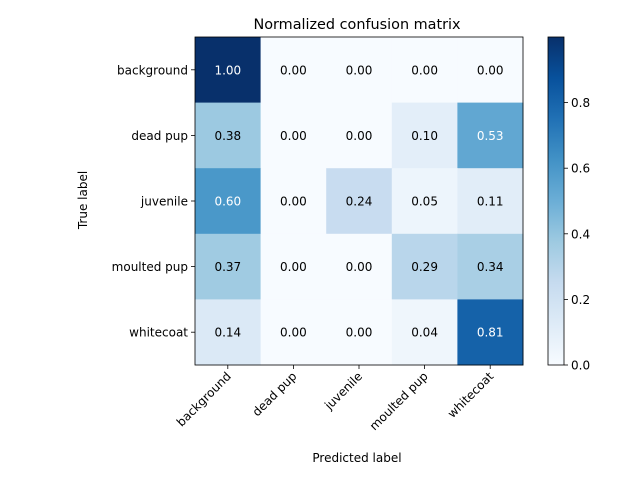 This screenshot has height=480, width=640. I want to click on colorbar-ticks: 0.0 0.2 0.4 0.6 0.8, so click(577, 234).